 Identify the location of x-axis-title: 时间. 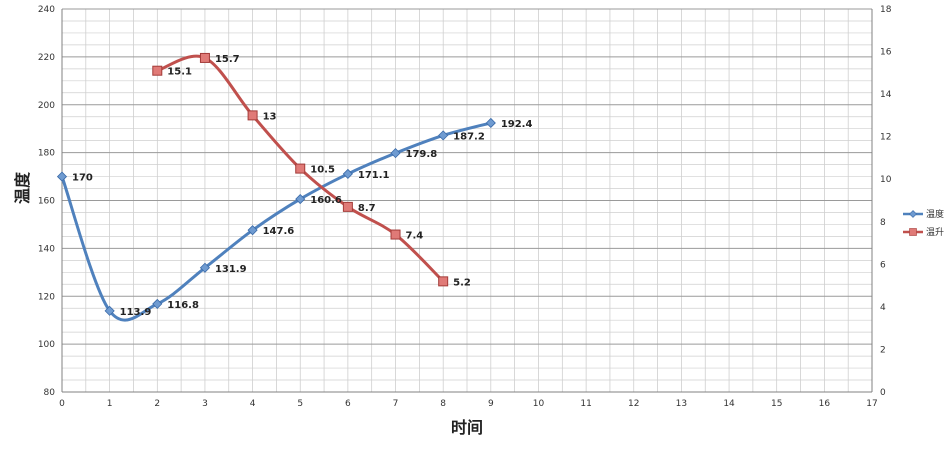
(467, 427).